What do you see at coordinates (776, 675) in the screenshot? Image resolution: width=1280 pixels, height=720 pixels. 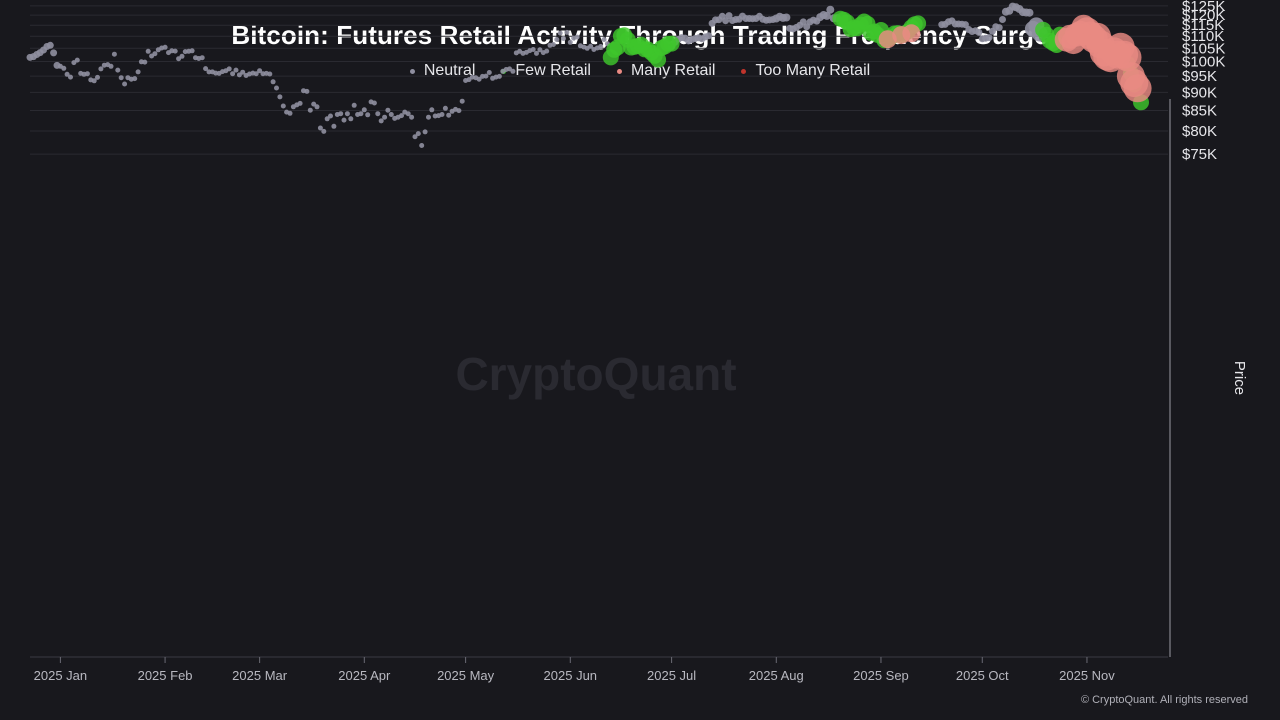 I see `x-tick-label: 2025 Aug` at bounding box center [776, 675].